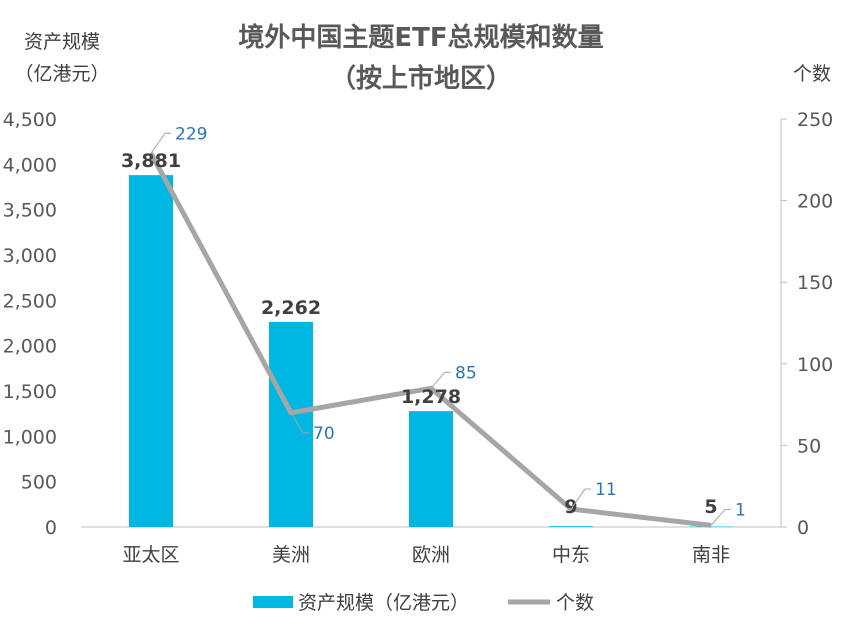  What do you see at coordinates (383, 603) in the screenshot?
I see `legend-bar-label: 资产规模（亿港元）` at bounding box center [383, 603].